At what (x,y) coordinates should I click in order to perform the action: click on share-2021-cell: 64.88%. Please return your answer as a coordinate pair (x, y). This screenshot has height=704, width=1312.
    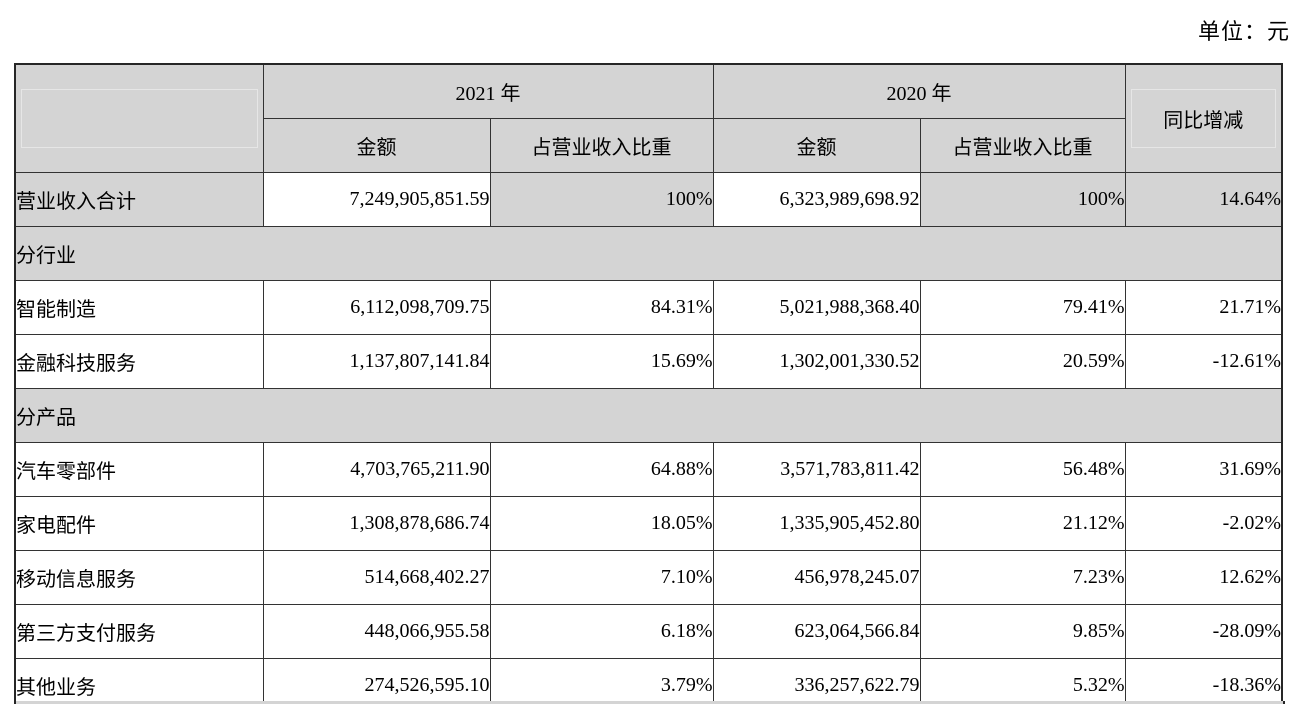
    Looking at the image, I should click on (601, 469).